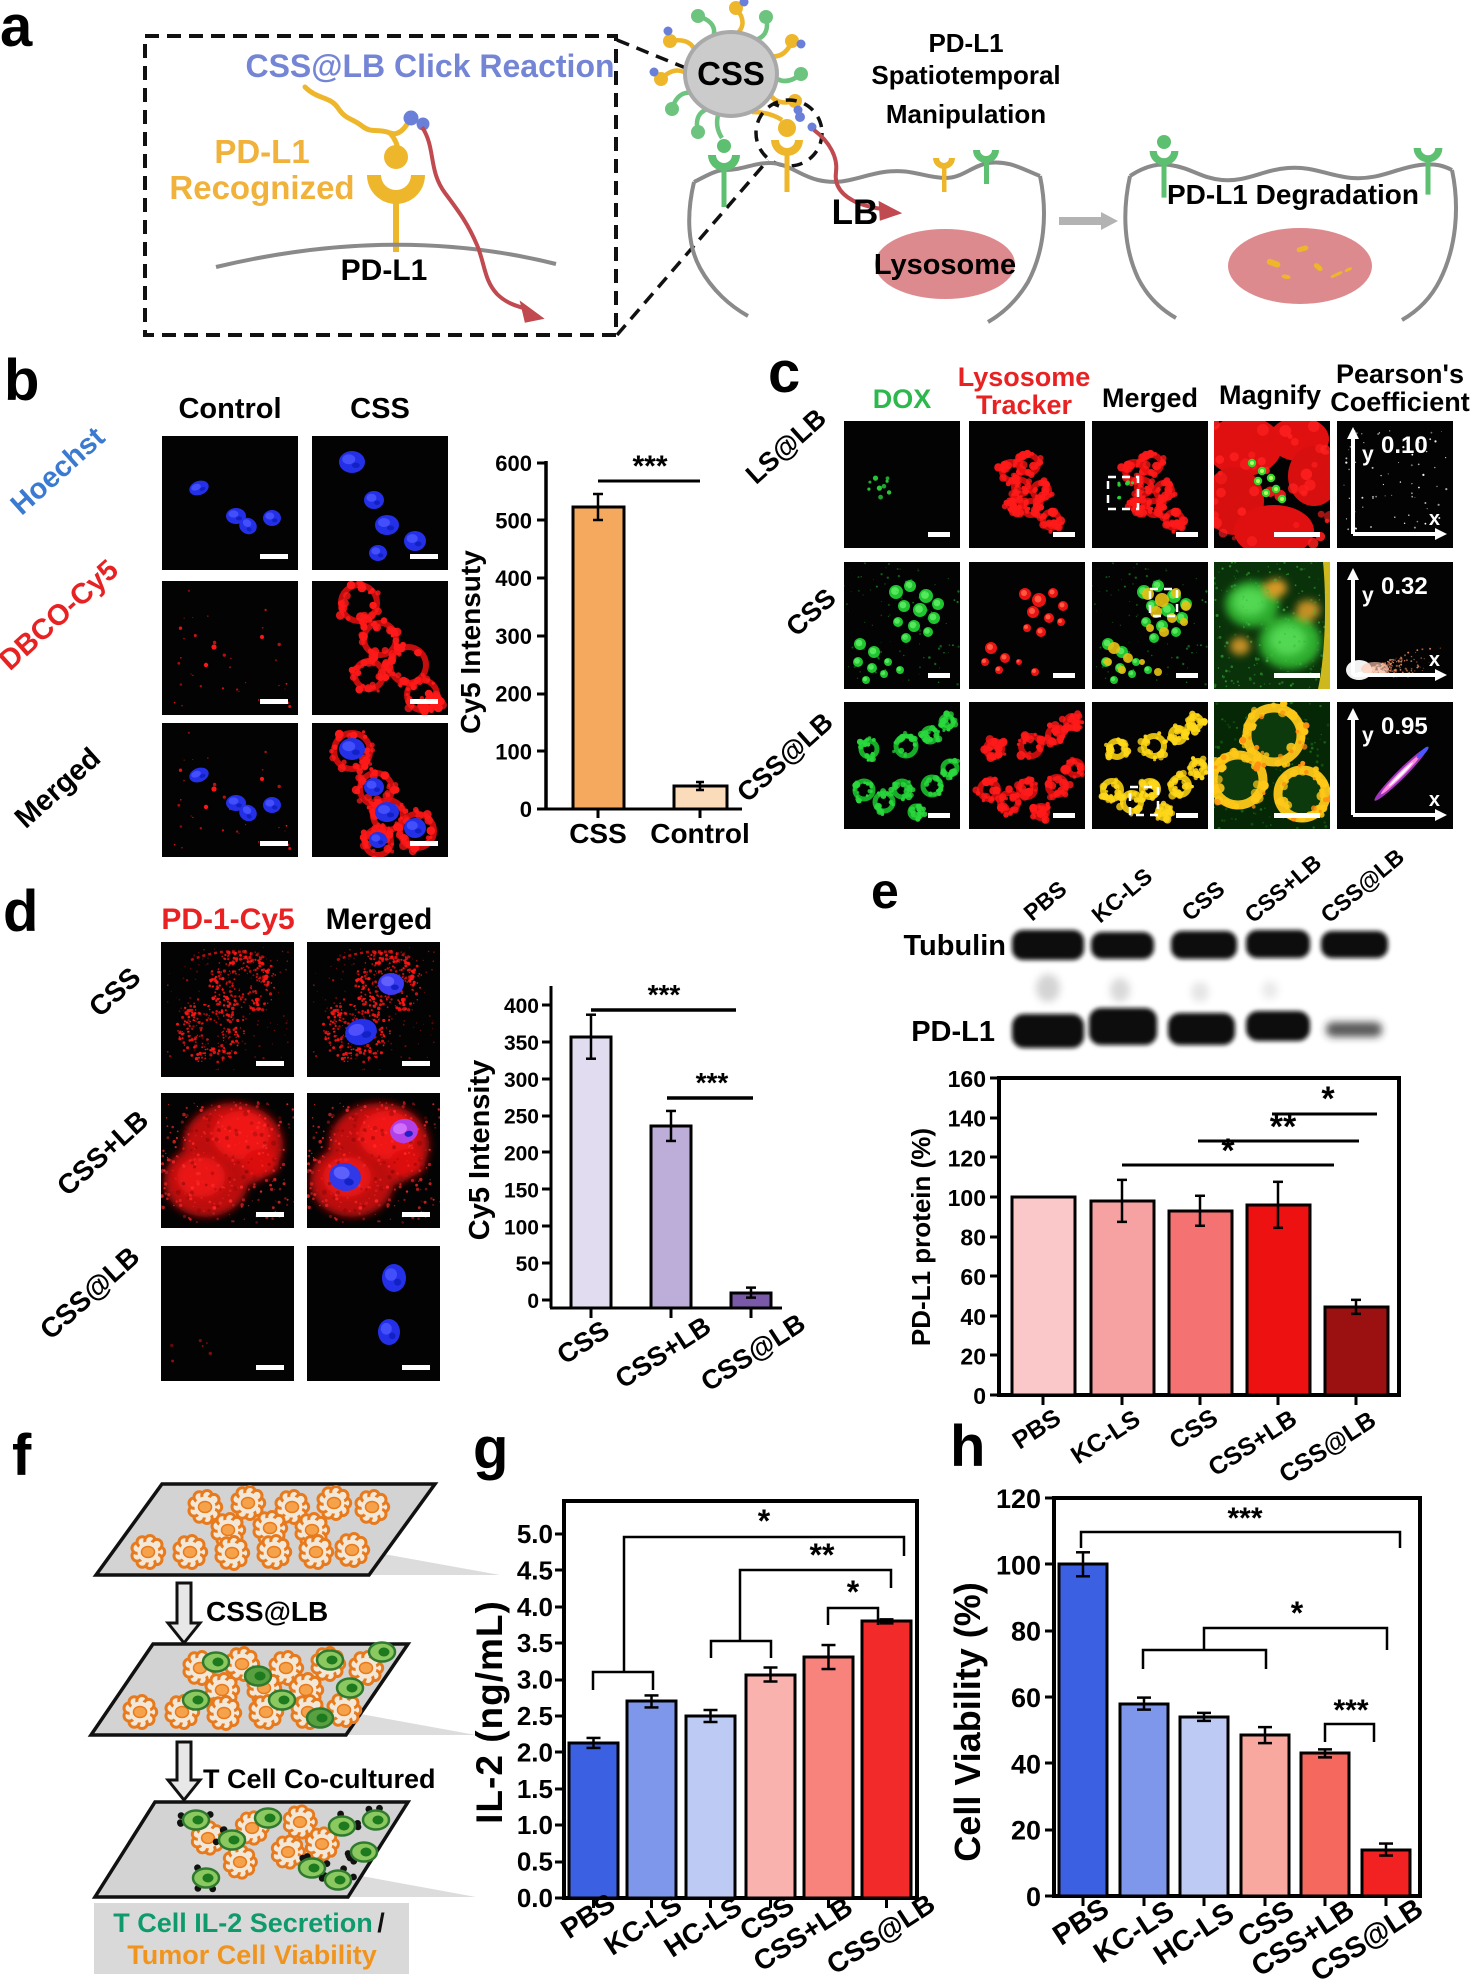  What do you see at coordinates (521, 1117) in the screenshot?
I see `svg-text: 250` at bounding box center [521, 1117].